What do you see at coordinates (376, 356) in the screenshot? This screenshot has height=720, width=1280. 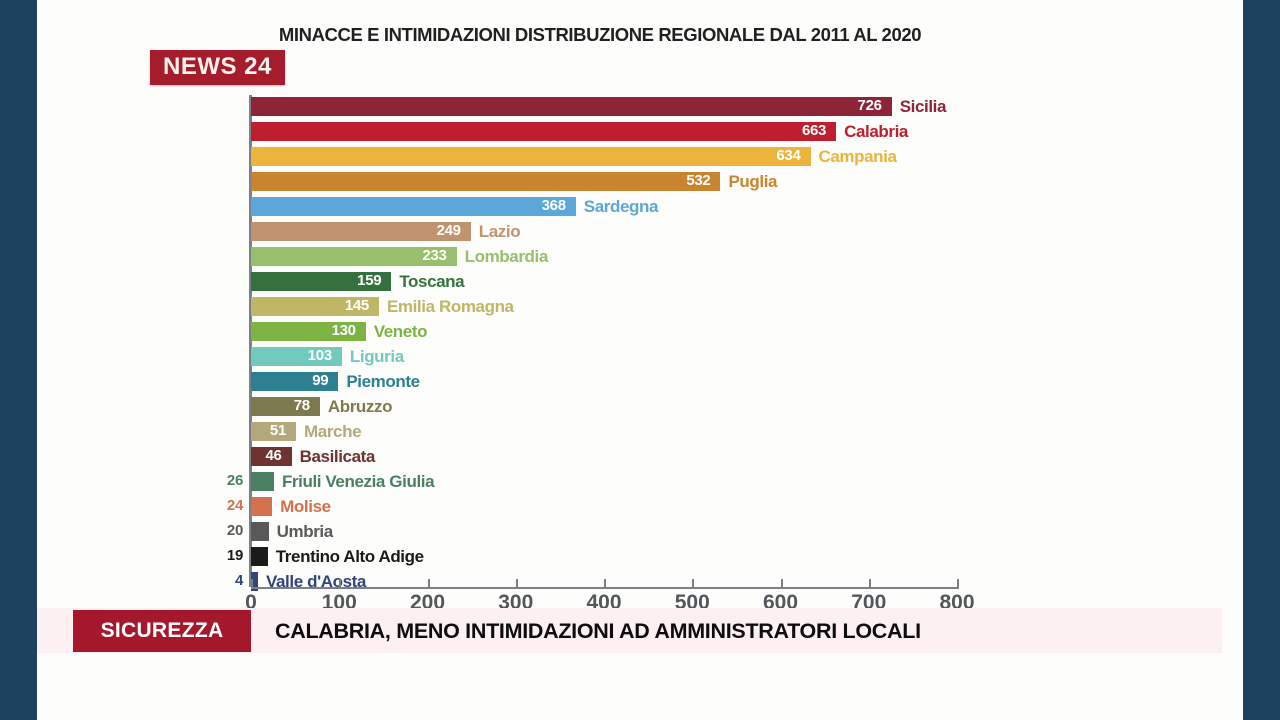 I see `bar-category-label: Liguria` at bounding box center [376, 356].